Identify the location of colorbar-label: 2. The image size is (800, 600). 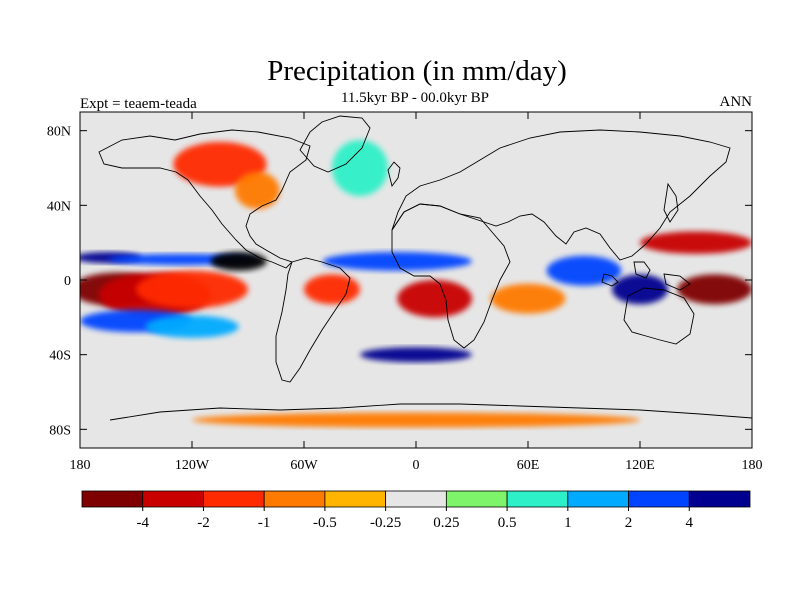
(629, 523).